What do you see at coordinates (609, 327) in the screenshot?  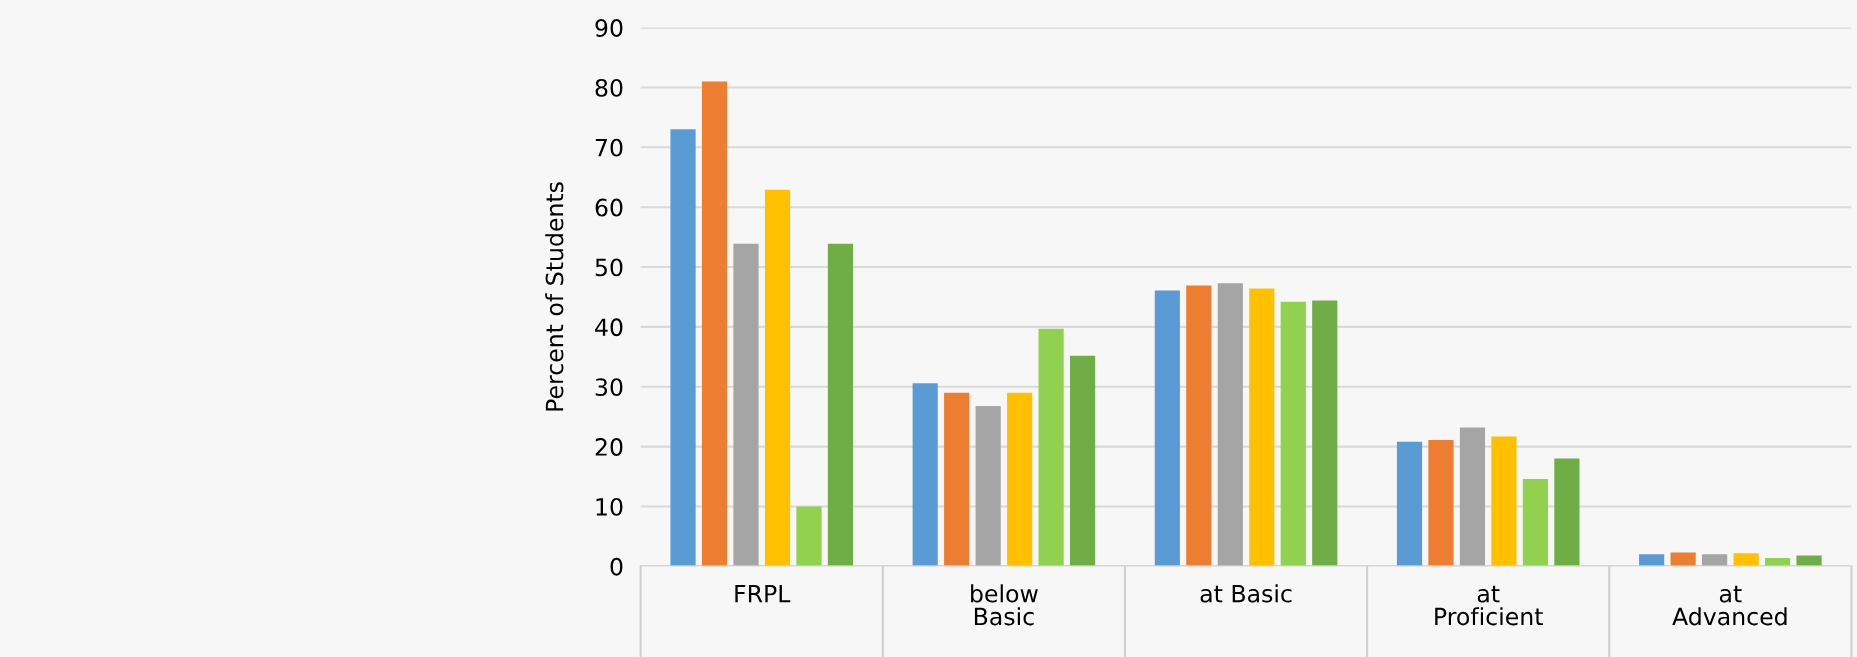 I see `y-tick-label: 40` at bounding box center [609, 327].